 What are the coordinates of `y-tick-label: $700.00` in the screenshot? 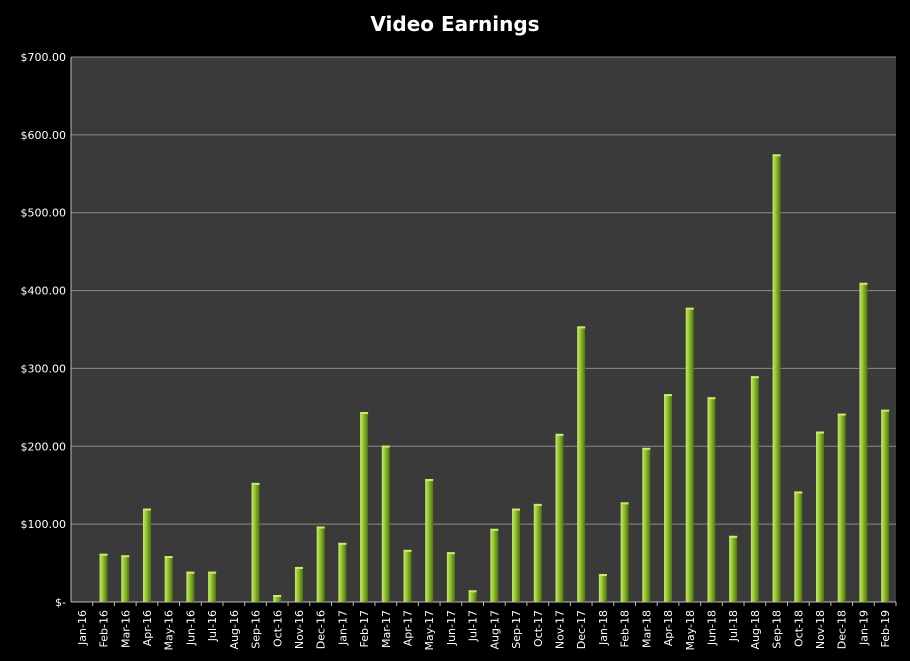 It's located at (44, 57).